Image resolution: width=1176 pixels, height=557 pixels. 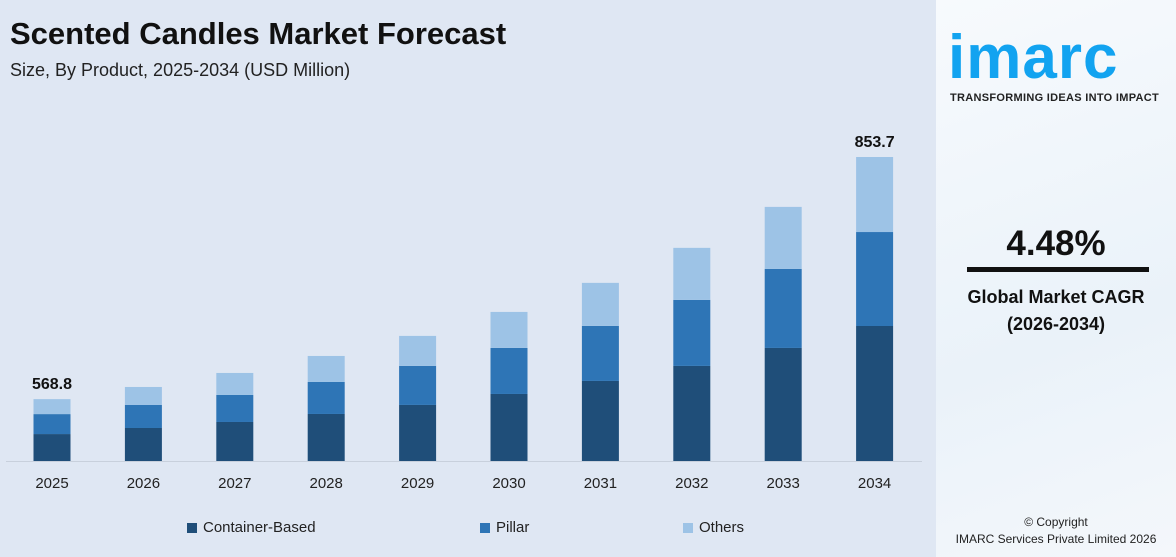 I want to click on legend-label: Container-Based, so click(x=259, y=527).